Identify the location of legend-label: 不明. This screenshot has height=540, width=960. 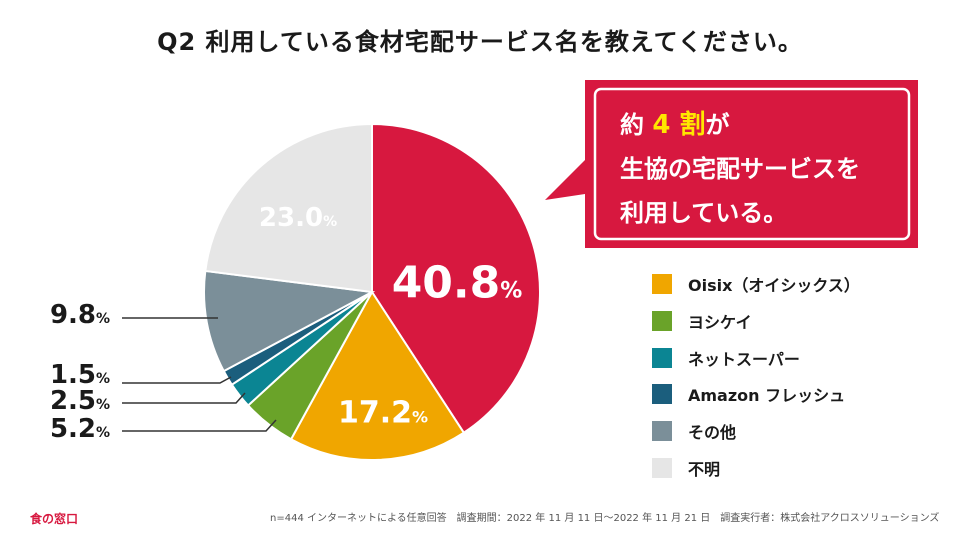
(704, 469).